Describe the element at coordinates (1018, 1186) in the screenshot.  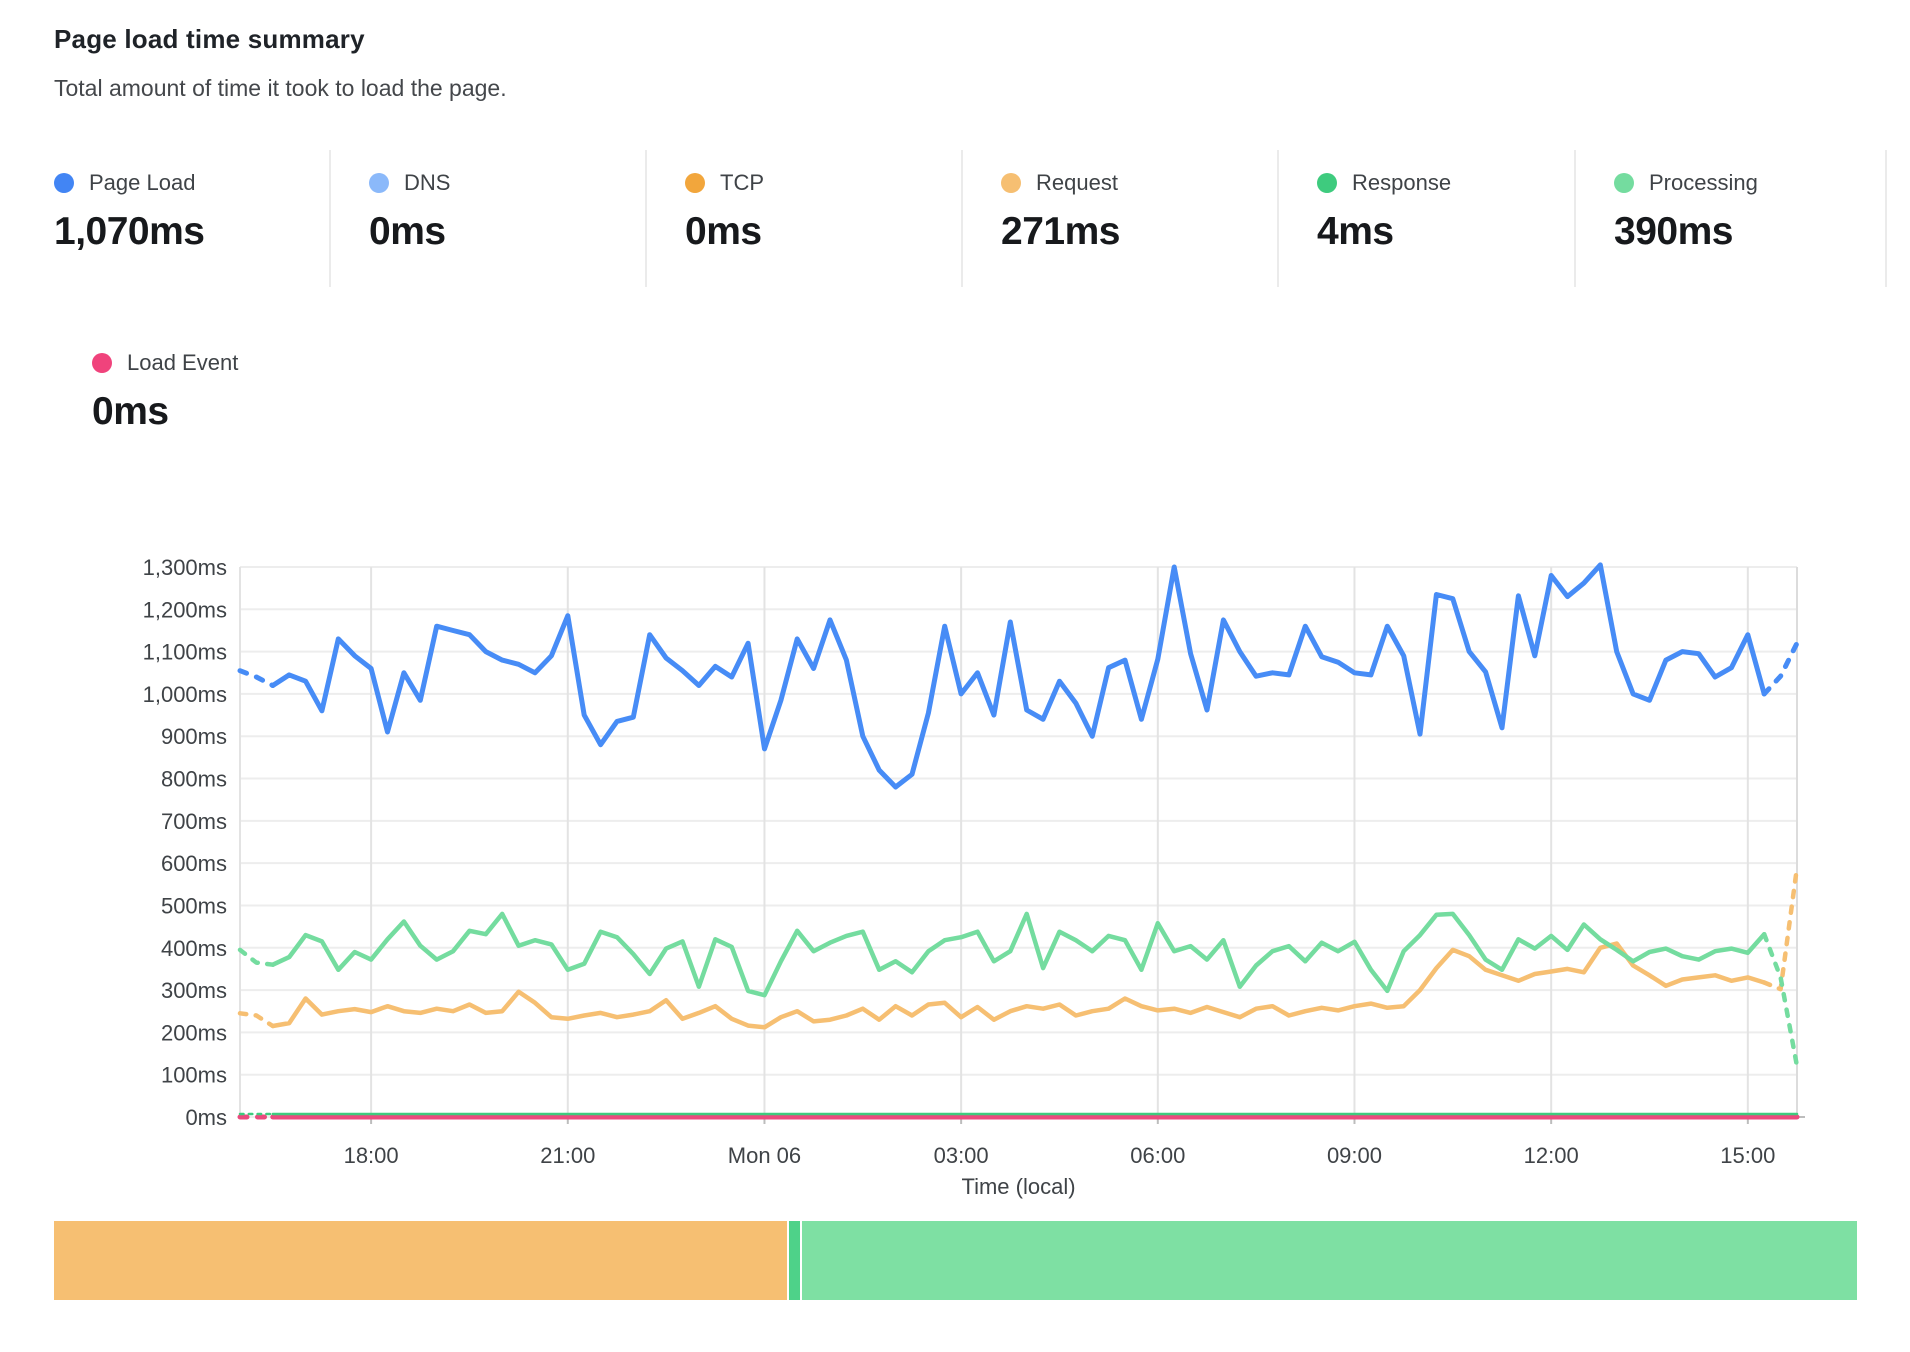
I see `x-axis-title: Time (local)` at that location.